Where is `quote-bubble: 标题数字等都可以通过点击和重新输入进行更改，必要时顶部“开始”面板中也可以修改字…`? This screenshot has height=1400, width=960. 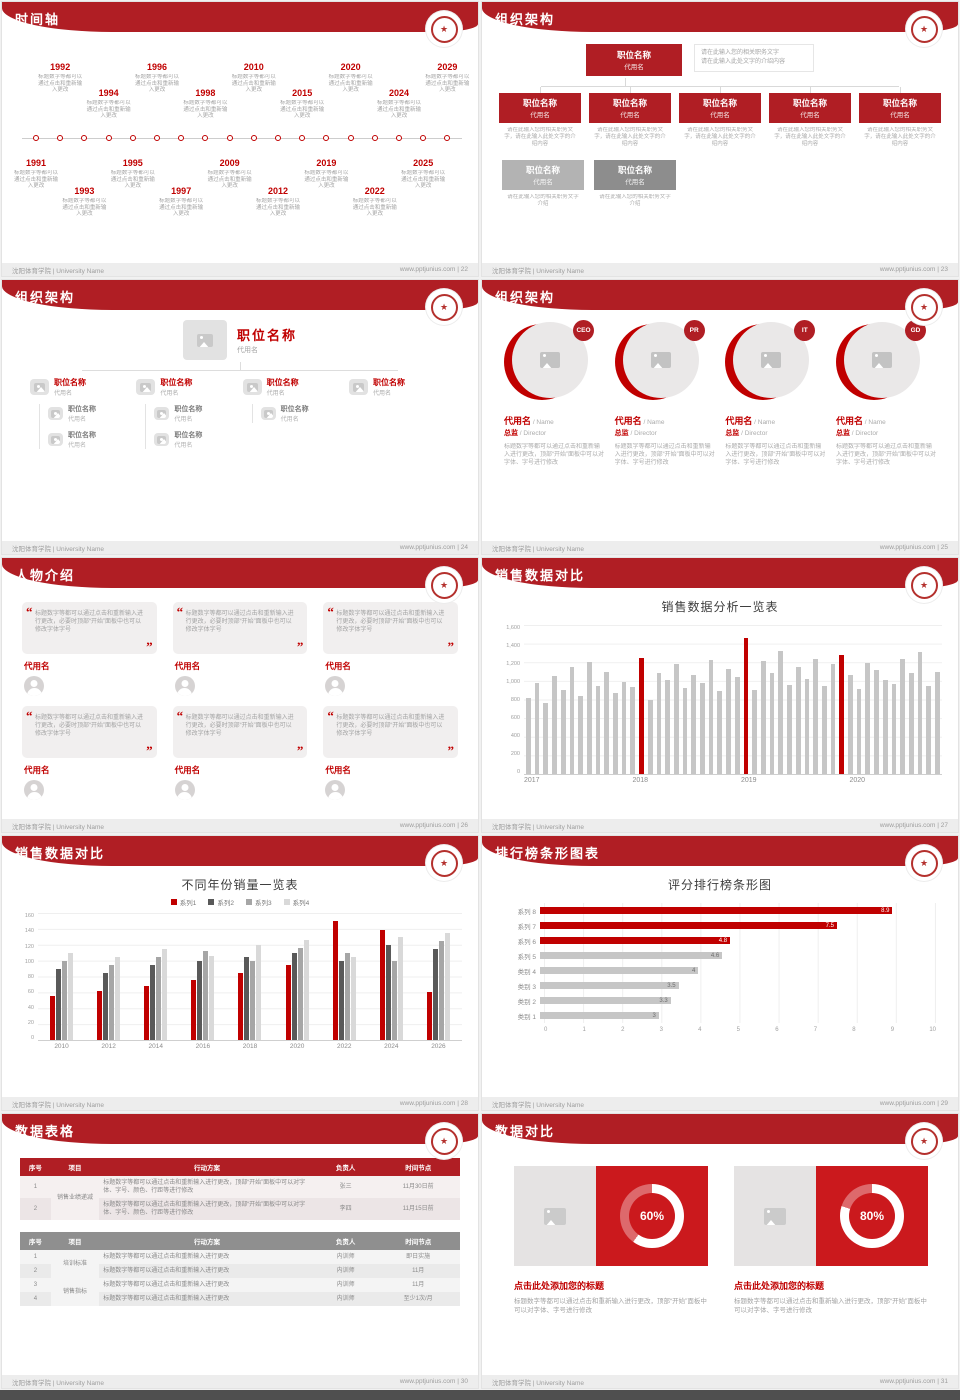
quote-bubble: 标题数字等都可以通过点击和重新输入进行更改，必要时顶部“开始”面板中也可以修改字… is located at coordinates (390, 732).